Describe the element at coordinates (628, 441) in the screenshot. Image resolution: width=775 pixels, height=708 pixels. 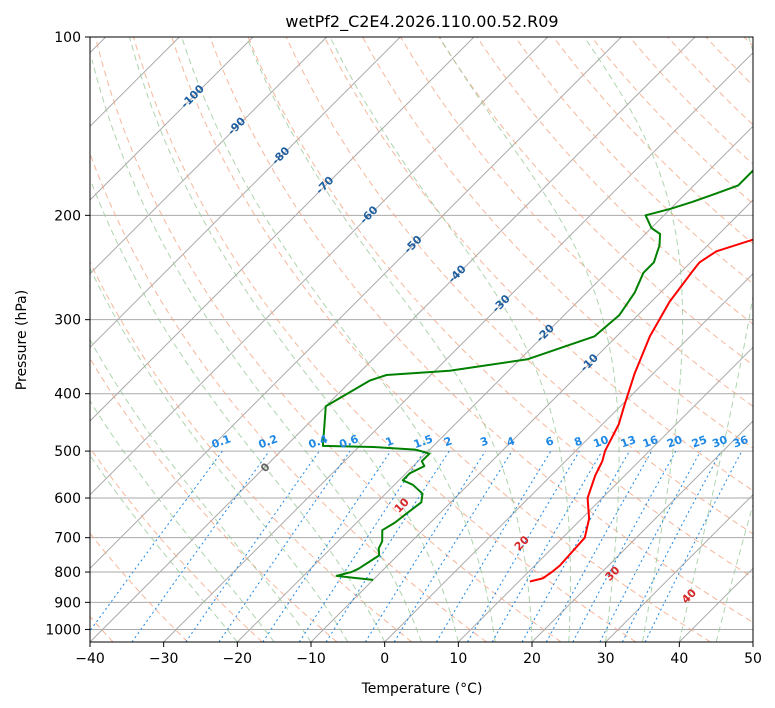
I see `mixing-ratio-label: 13` at that location.